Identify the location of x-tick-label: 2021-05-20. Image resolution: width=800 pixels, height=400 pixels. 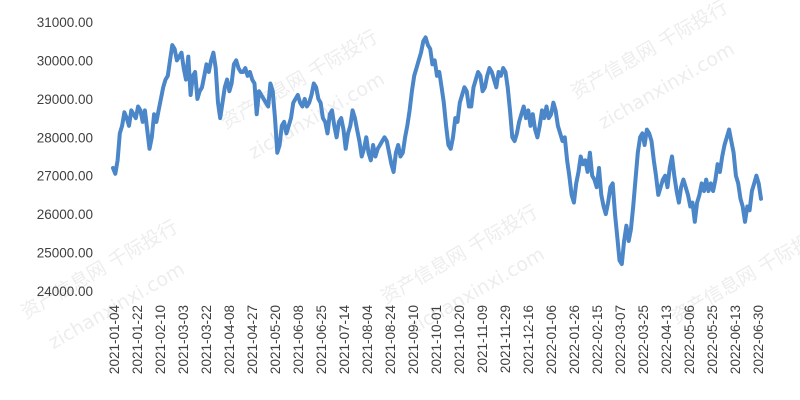
(275, 339).